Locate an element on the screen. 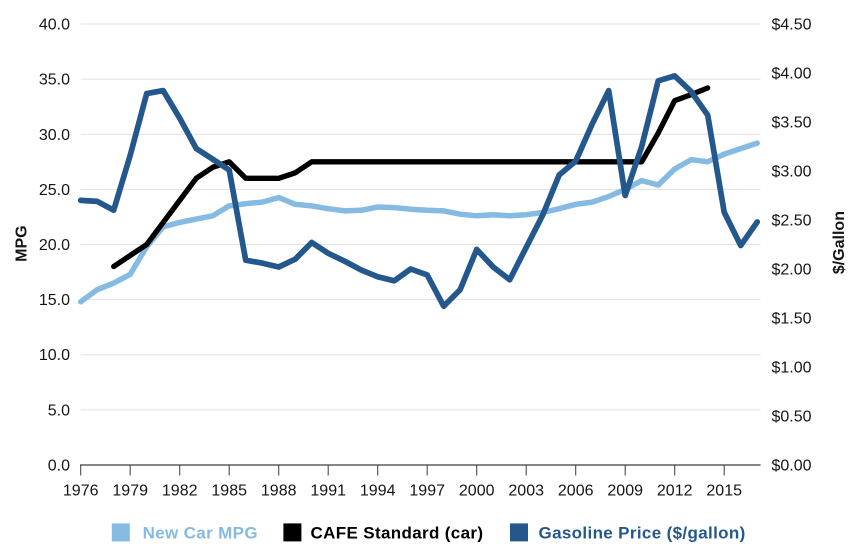  svg-text: $2.50 is located at coordinates (792, 221).